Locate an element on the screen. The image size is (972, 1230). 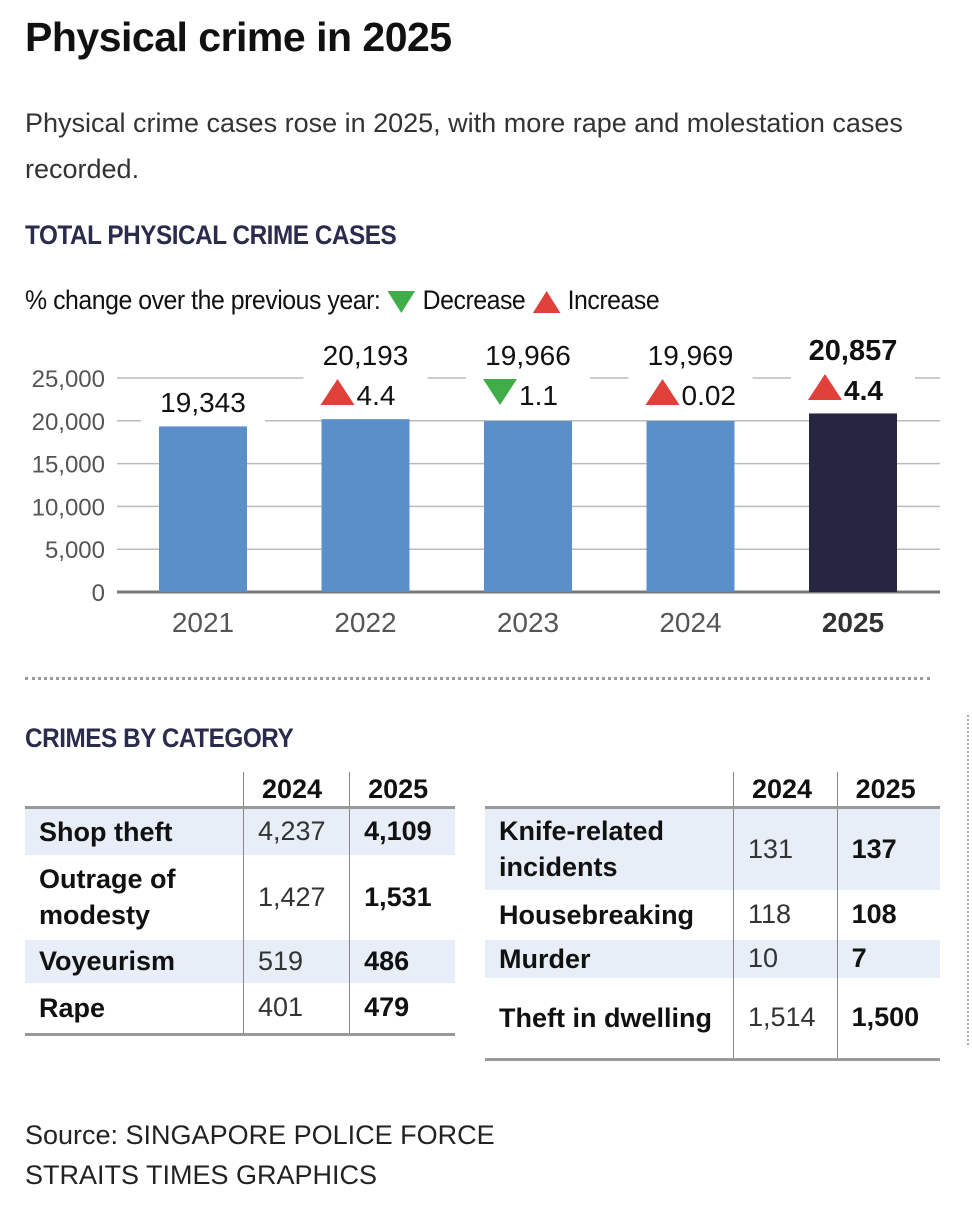
value-2025: 1,531 is located at coordinates (398, 896).